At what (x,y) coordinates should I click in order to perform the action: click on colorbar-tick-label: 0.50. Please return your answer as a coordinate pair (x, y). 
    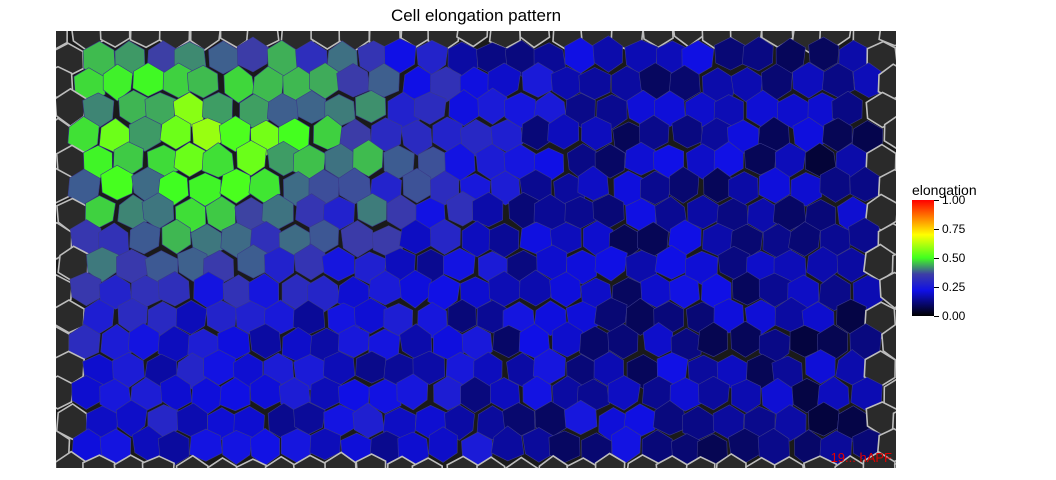
    Looking at the image, I should click on (954, 258).